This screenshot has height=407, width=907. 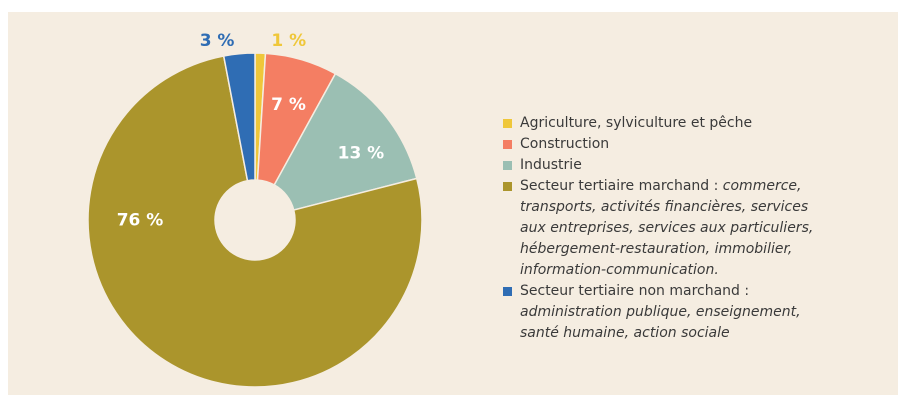 I want to click on legend-label: Secteur tertiaire marchand :, so click(x=621, y=186).